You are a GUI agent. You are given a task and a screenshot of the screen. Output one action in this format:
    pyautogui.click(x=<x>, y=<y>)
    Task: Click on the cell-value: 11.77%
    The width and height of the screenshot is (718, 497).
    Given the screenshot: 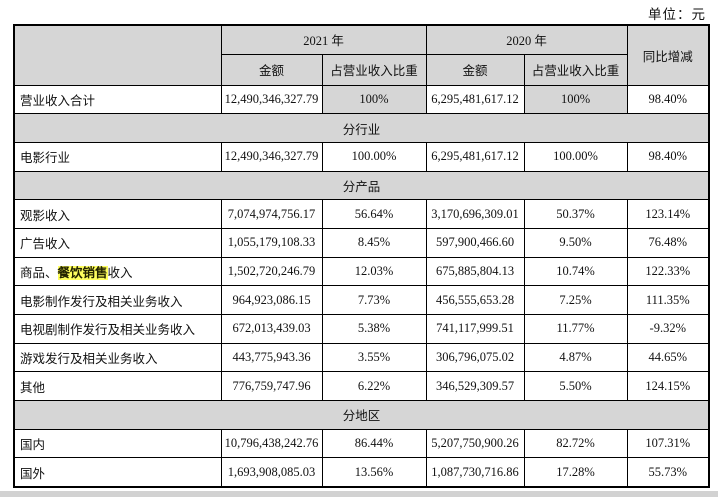 What is the action you would take?
    pyautogui.click(x=575, y=329)
    